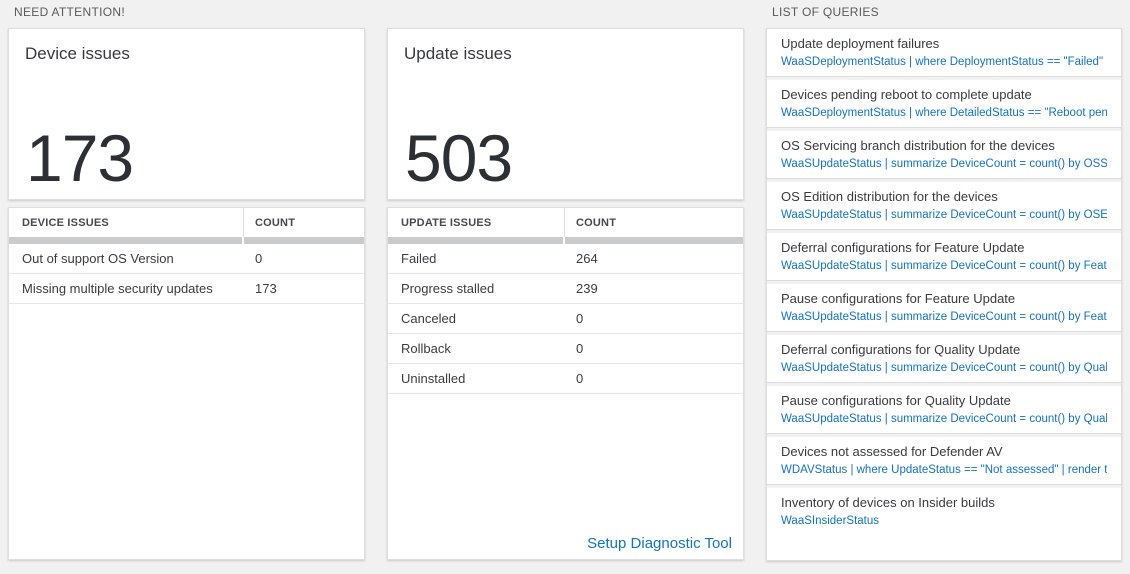  What do you see at coordinates (433, 378) in the screenshot?
I see `row-issue-label: Uninstalled` at bounding box center [433, 378].